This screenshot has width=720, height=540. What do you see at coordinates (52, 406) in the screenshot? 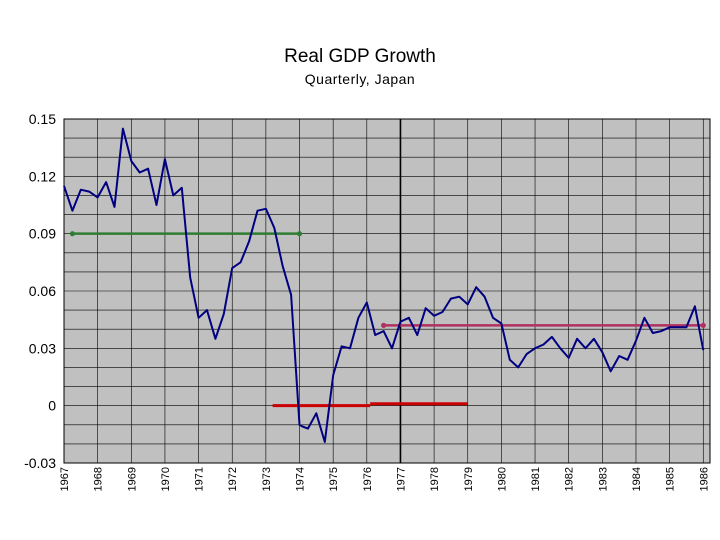
I see `y-tick-label: 0` at bounding box center [52, 406].